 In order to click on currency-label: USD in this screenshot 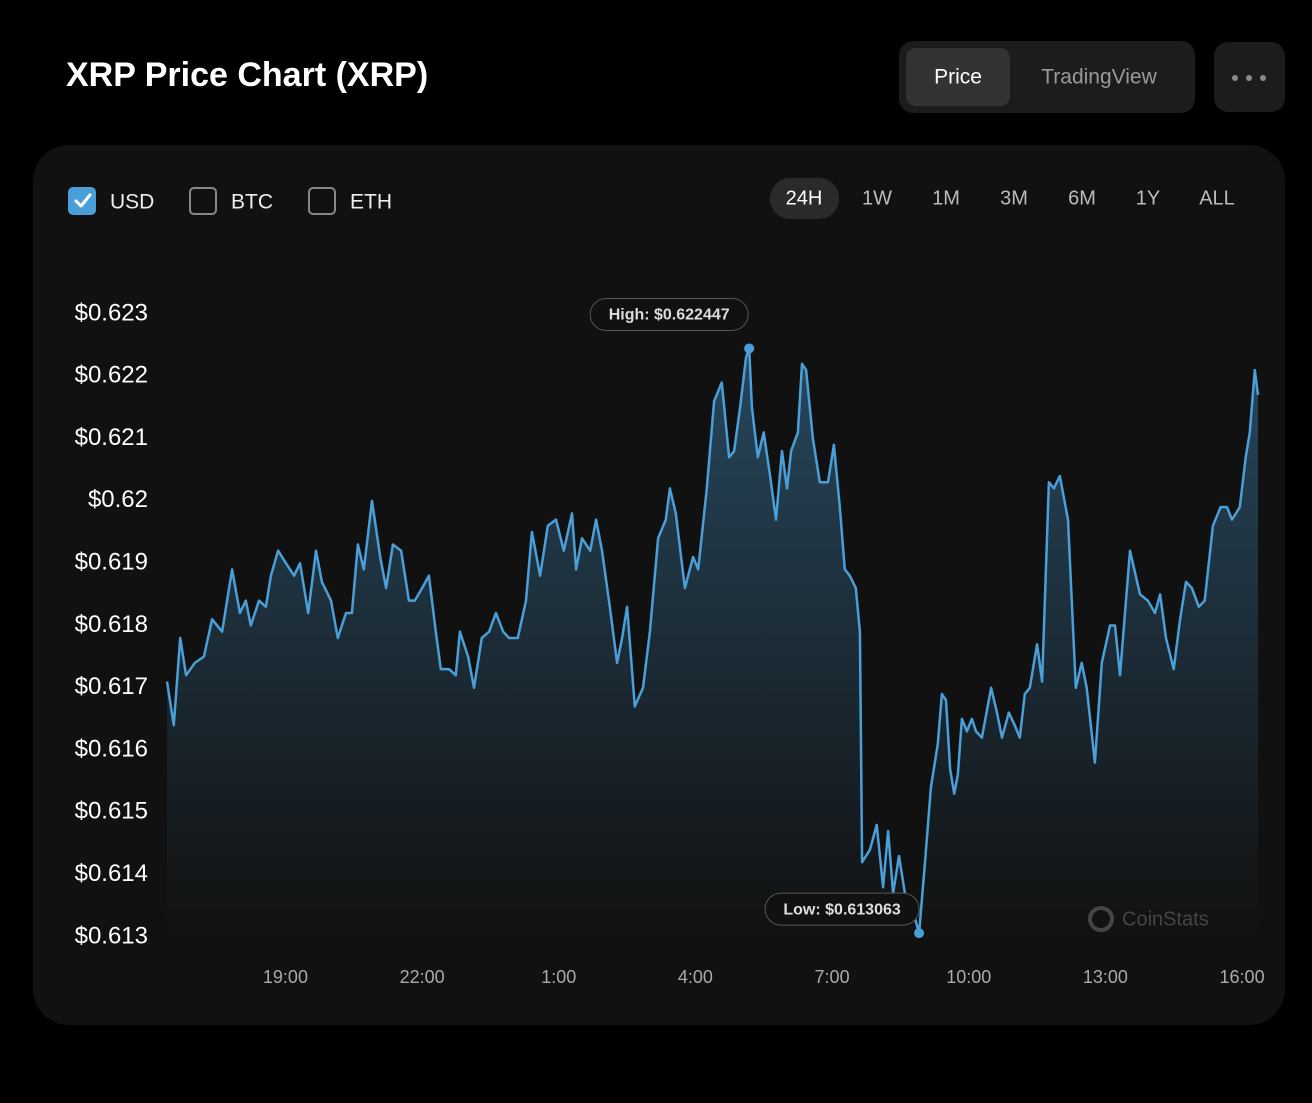, I will do `click(132, 202)`.